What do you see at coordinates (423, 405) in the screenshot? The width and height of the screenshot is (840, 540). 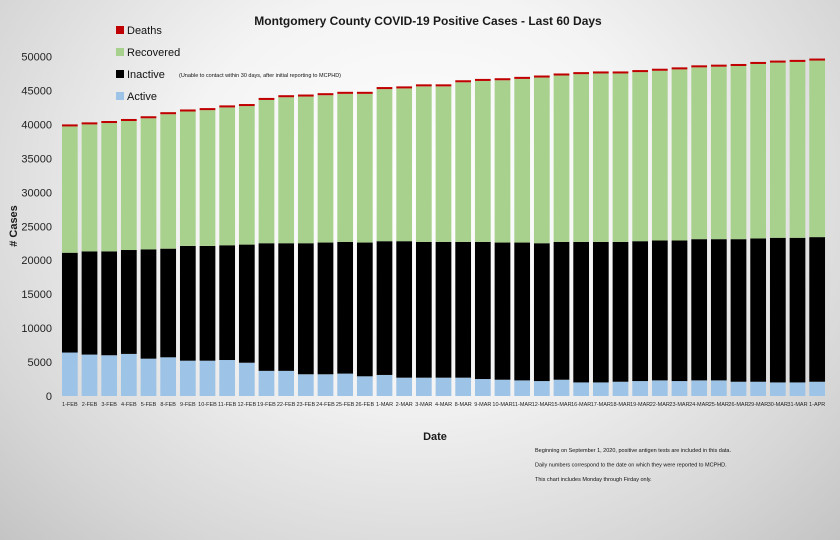 I see `x-tick-label: 3-MAR` at bounding box center [423, 405].